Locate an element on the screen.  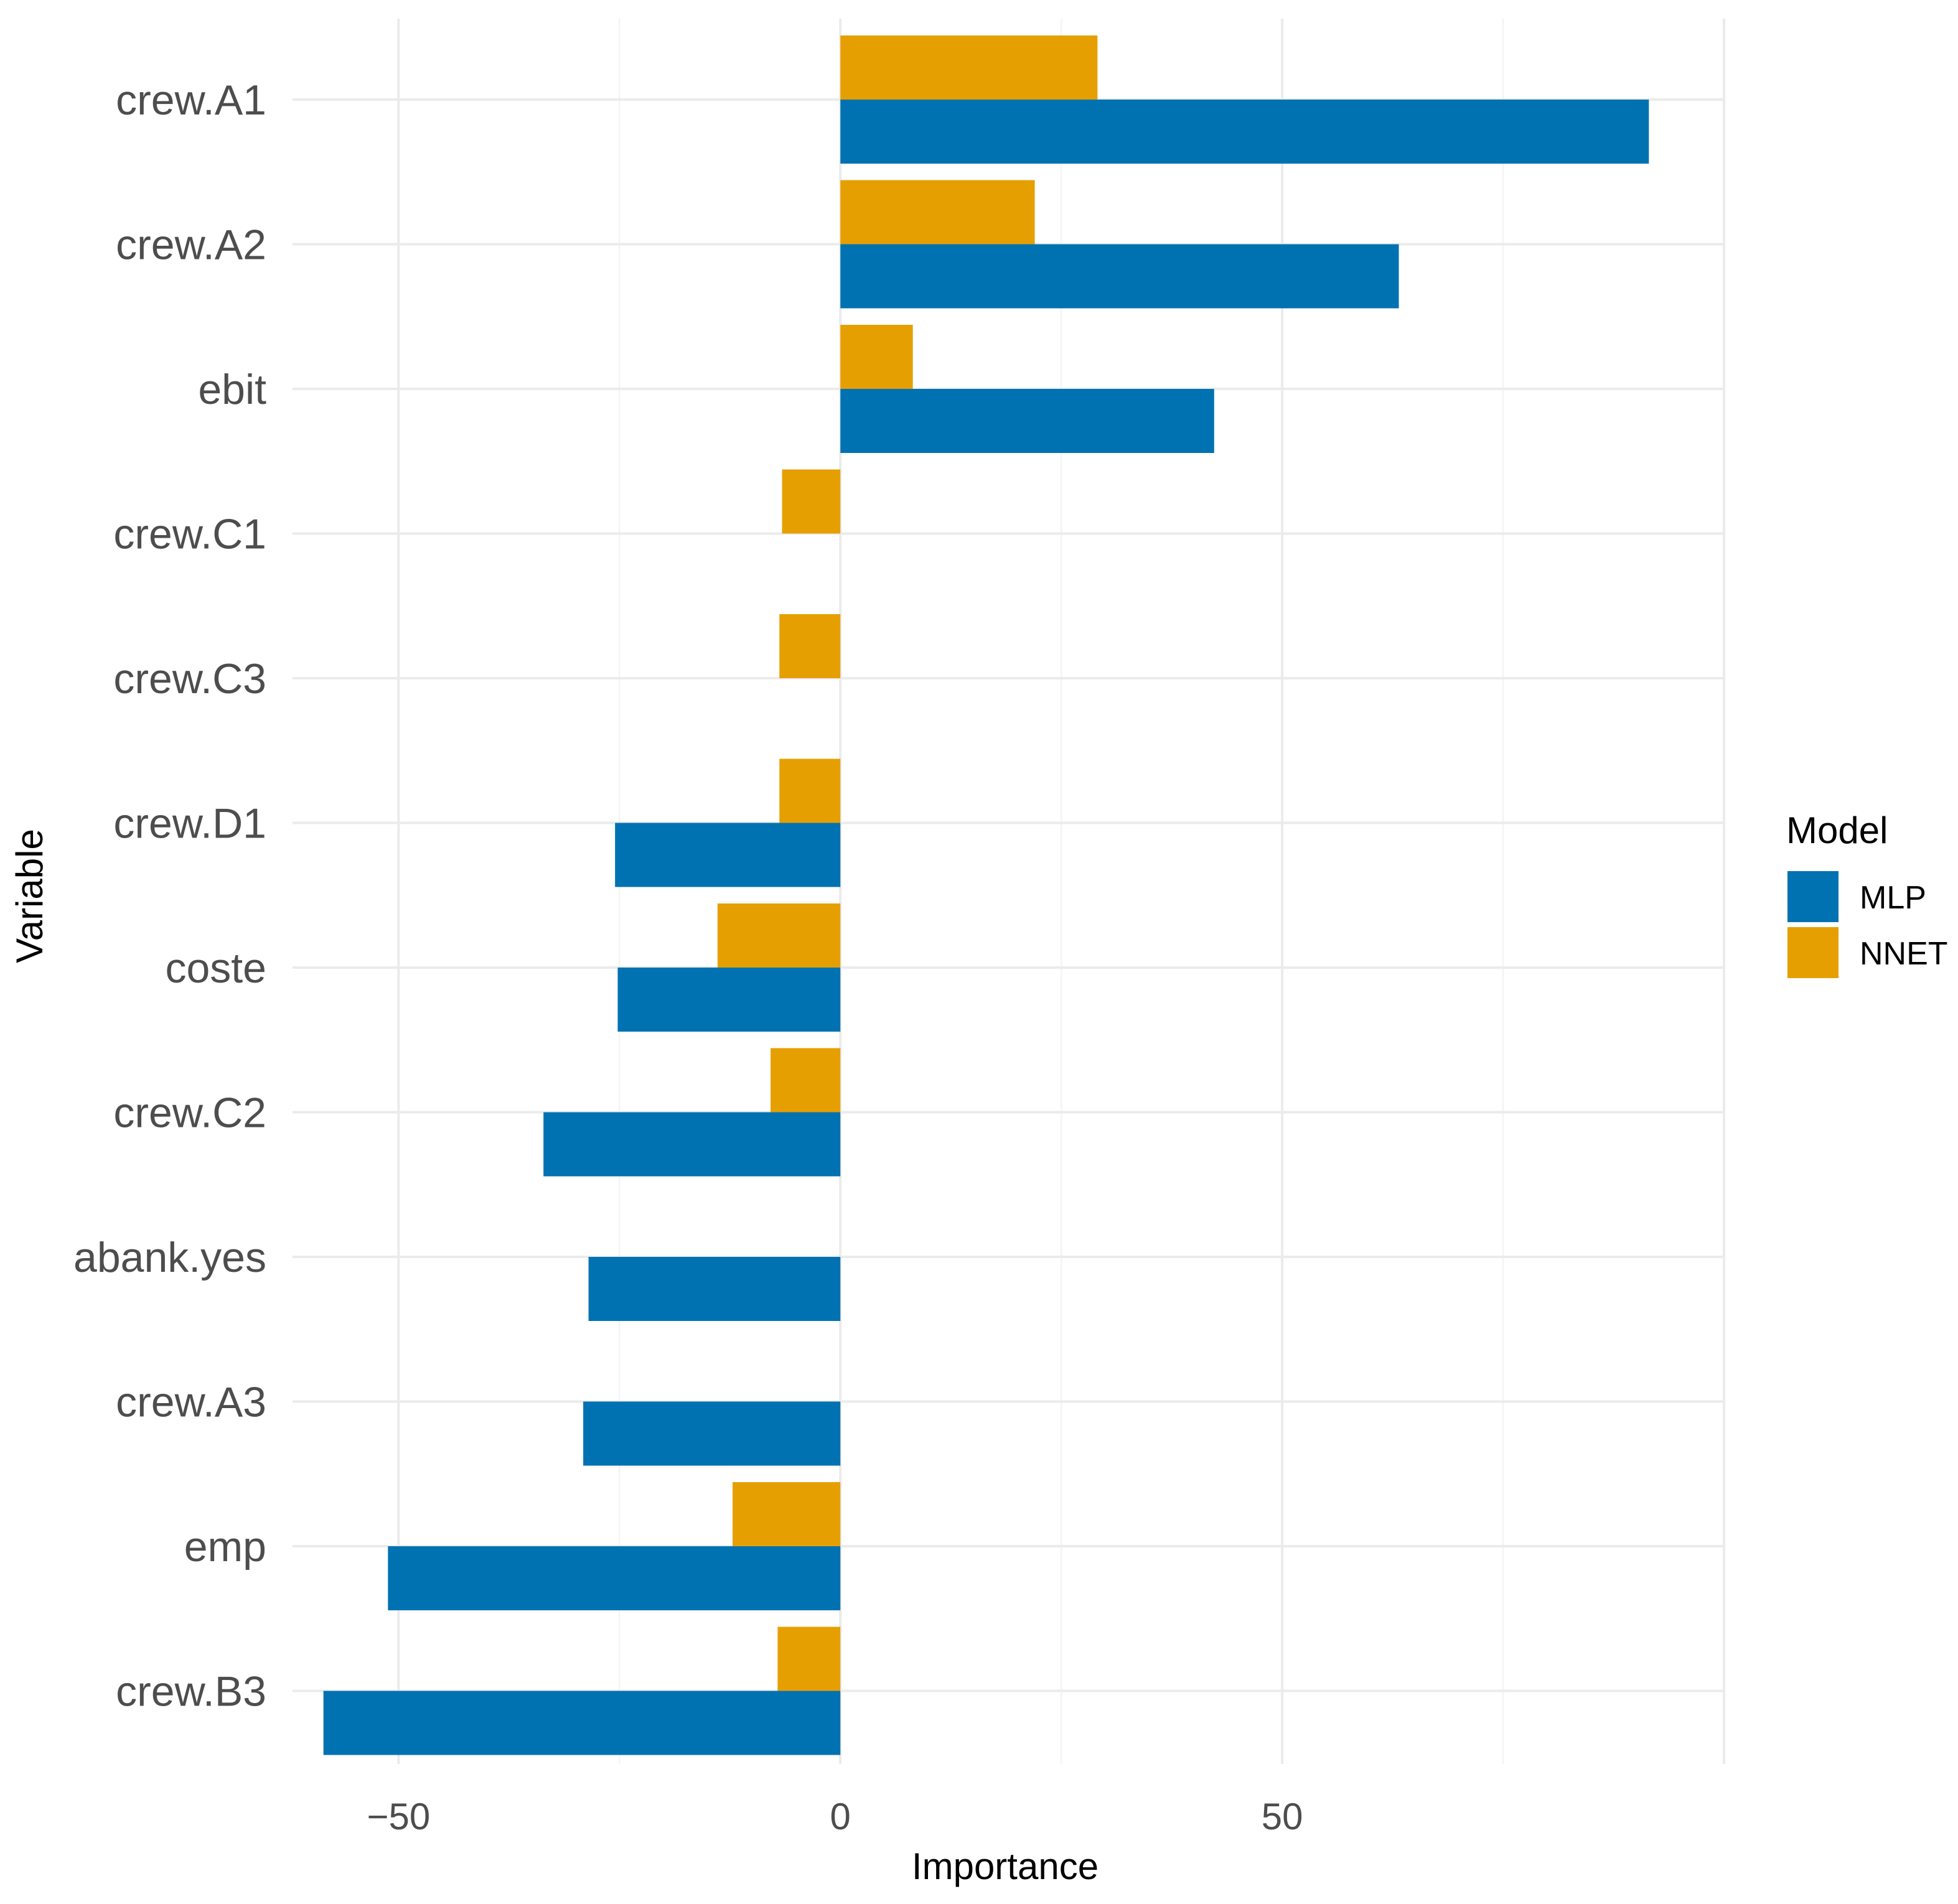
bar-nnet-crew-C3 is located at coordinates (810, 646).